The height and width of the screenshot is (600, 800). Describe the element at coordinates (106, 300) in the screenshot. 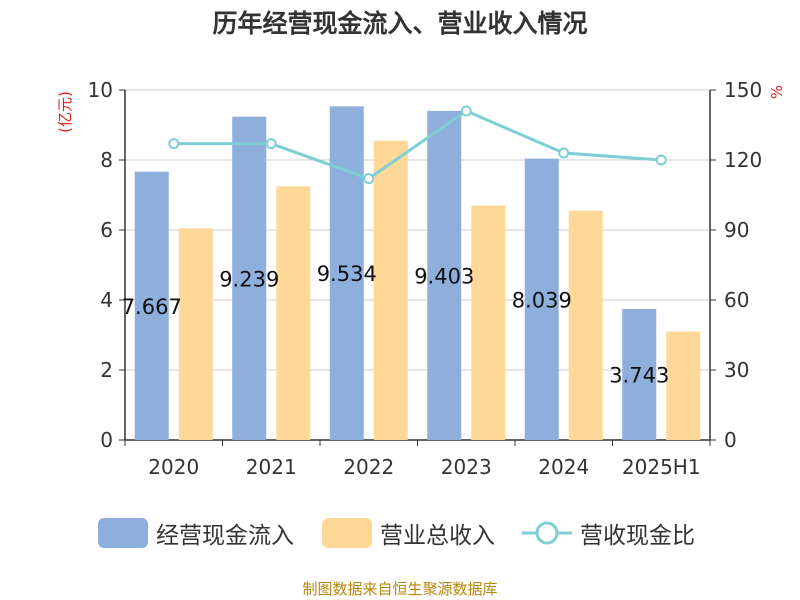

I see `y-left-tick-label: 4` at that location.